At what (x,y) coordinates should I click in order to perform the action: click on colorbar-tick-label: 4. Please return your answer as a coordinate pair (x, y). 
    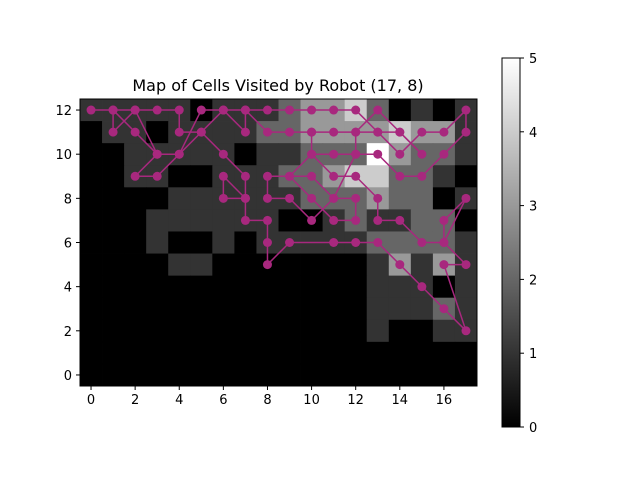
    Looking at the image, I should click on (533, 133).